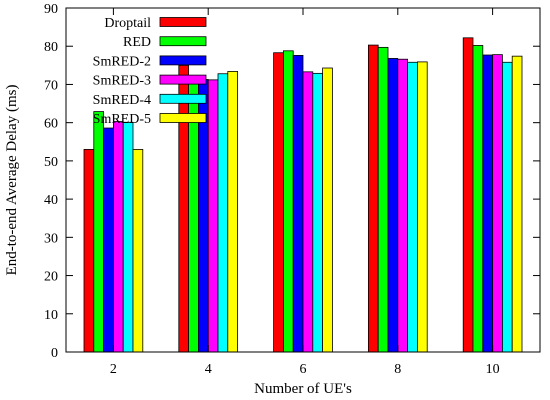 This screenshot has width=550, height=400. I want to click on legend-swatch-red, so click(183, 41).